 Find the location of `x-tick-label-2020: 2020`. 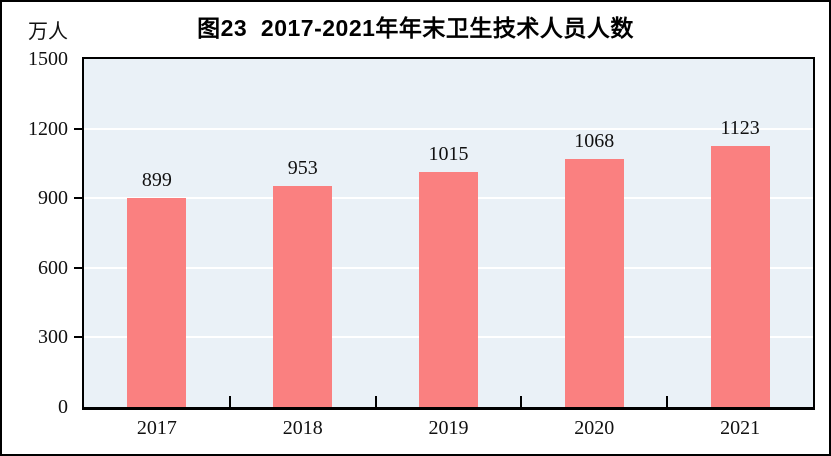

x-tick-label-2020: 2020 is located at coordinates (594, 428).